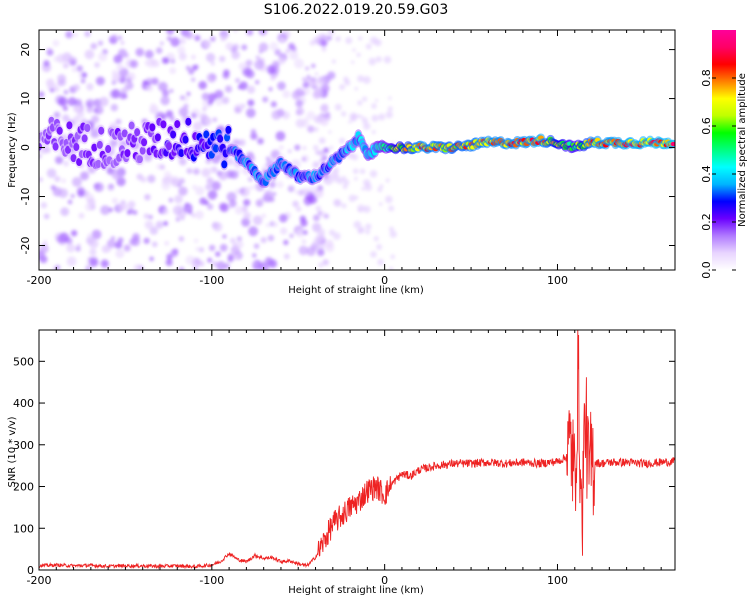 Image resolution: width=750 pixels, height=600 pixels. I want to click on snr-ylabel: SNR (10 * v/v), so click(12, 451).